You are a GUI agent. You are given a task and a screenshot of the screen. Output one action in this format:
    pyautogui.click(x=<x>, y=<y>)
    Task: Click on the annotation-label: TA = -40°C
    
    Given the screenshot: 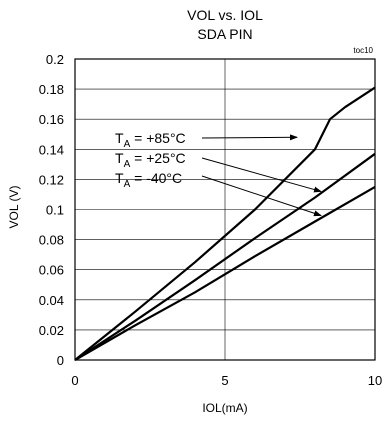 What is the action you would take?
    pyautogui.click(x=148, y=180)
    